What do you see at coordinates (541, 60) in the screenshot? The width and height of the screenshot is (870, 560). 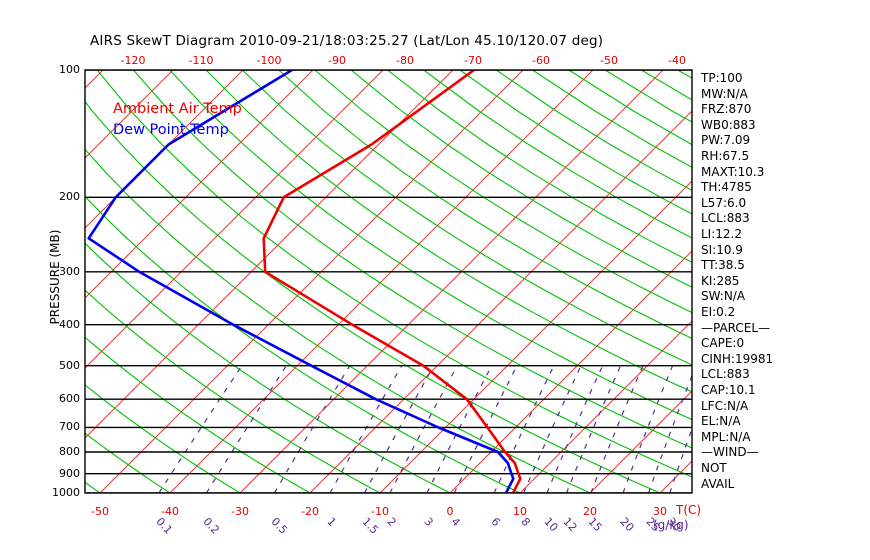 I see `top-temp-tick--60: -60` at bounding box center [541, 60].